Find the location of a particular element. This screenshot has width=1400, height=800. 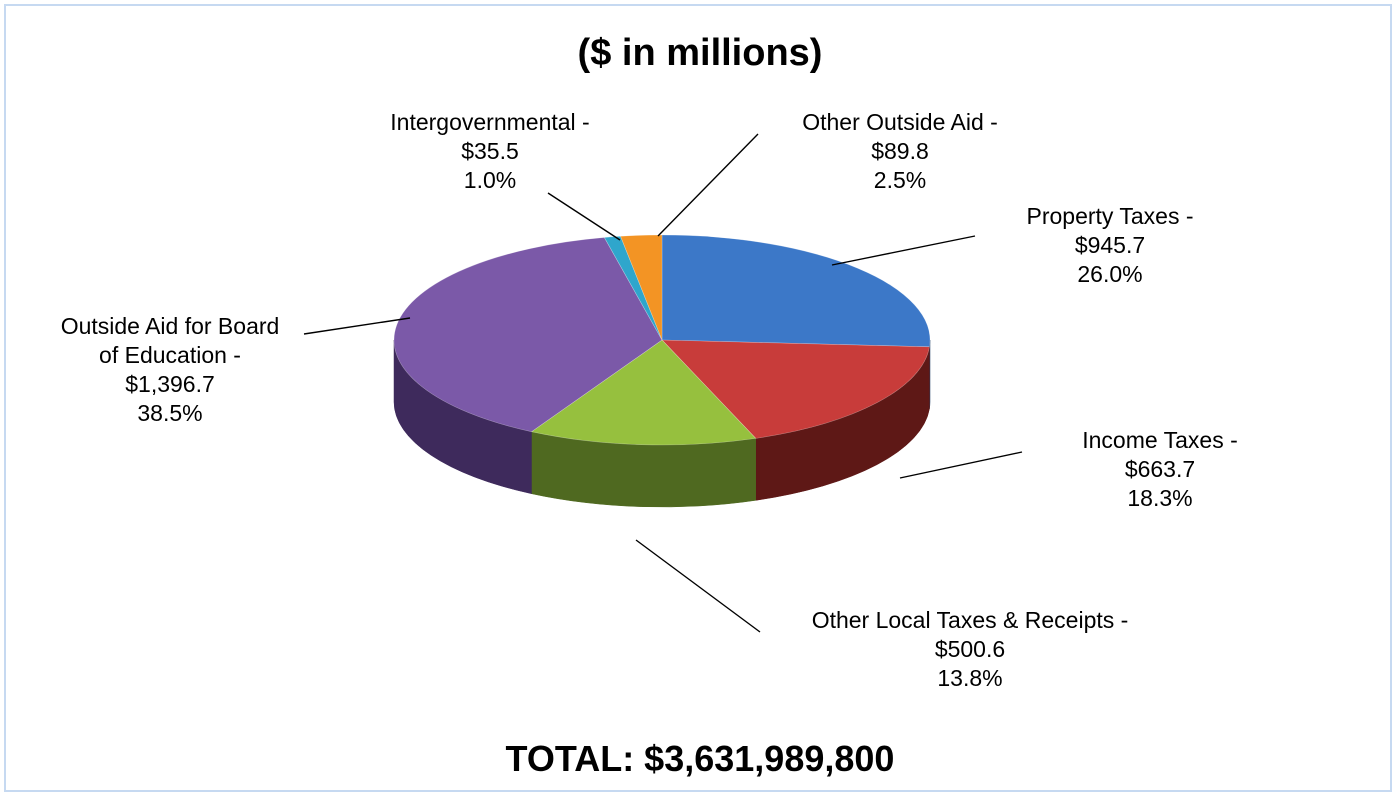

chart-total: TOTAL: $3,631,989,800 is located at coordinates (700, 758).